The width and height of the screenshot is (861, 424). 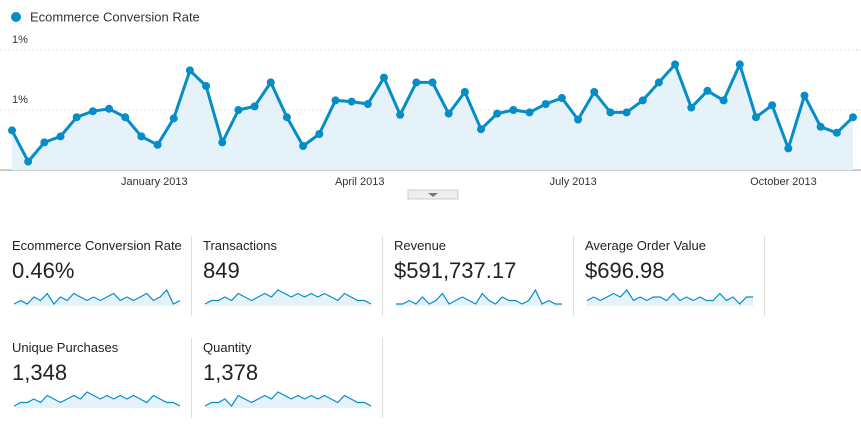 What do you see at coordinates (455, 270) in the screenshot?
I see `metric-value: $591,737.17` at bounding box center [455, 270].